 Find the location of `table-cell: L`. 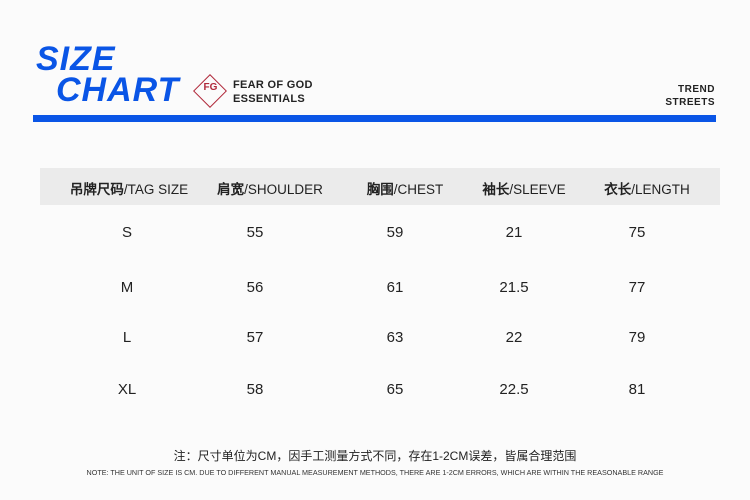

table-cell: L is located at coordinates (127, 337).